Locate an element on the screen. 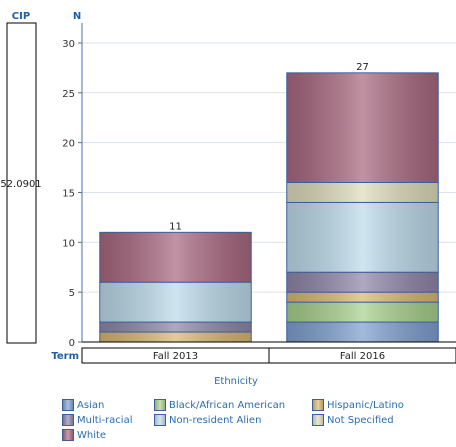 The height and width of the screenshot is (447, 456). y-tick-label: 20 is located at coordinates (68, 144).